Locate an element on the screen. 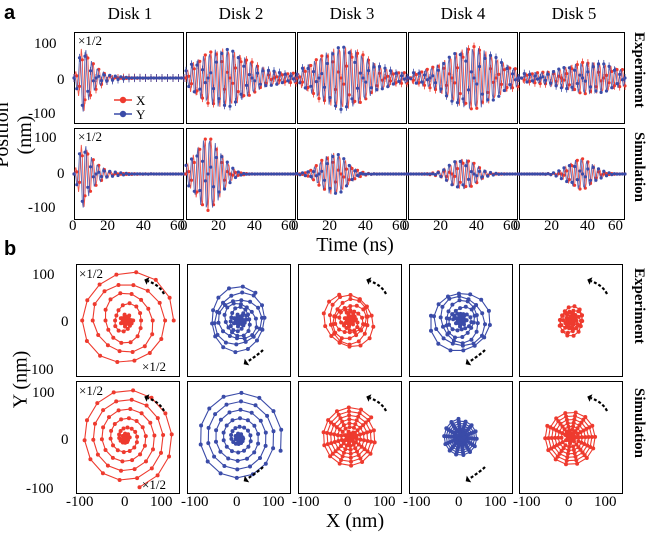 The image size is (656, 535). a-d2-xtick-40: 40 is located at coordinates (254, 226).